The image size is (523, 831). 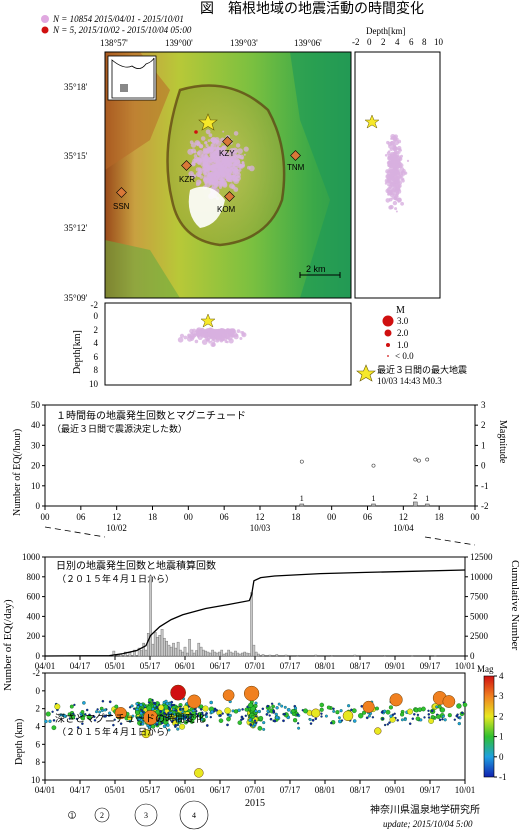 I want to click on institute-name: 神奈川県温泉地学研究所, so click(x=425, y=809).